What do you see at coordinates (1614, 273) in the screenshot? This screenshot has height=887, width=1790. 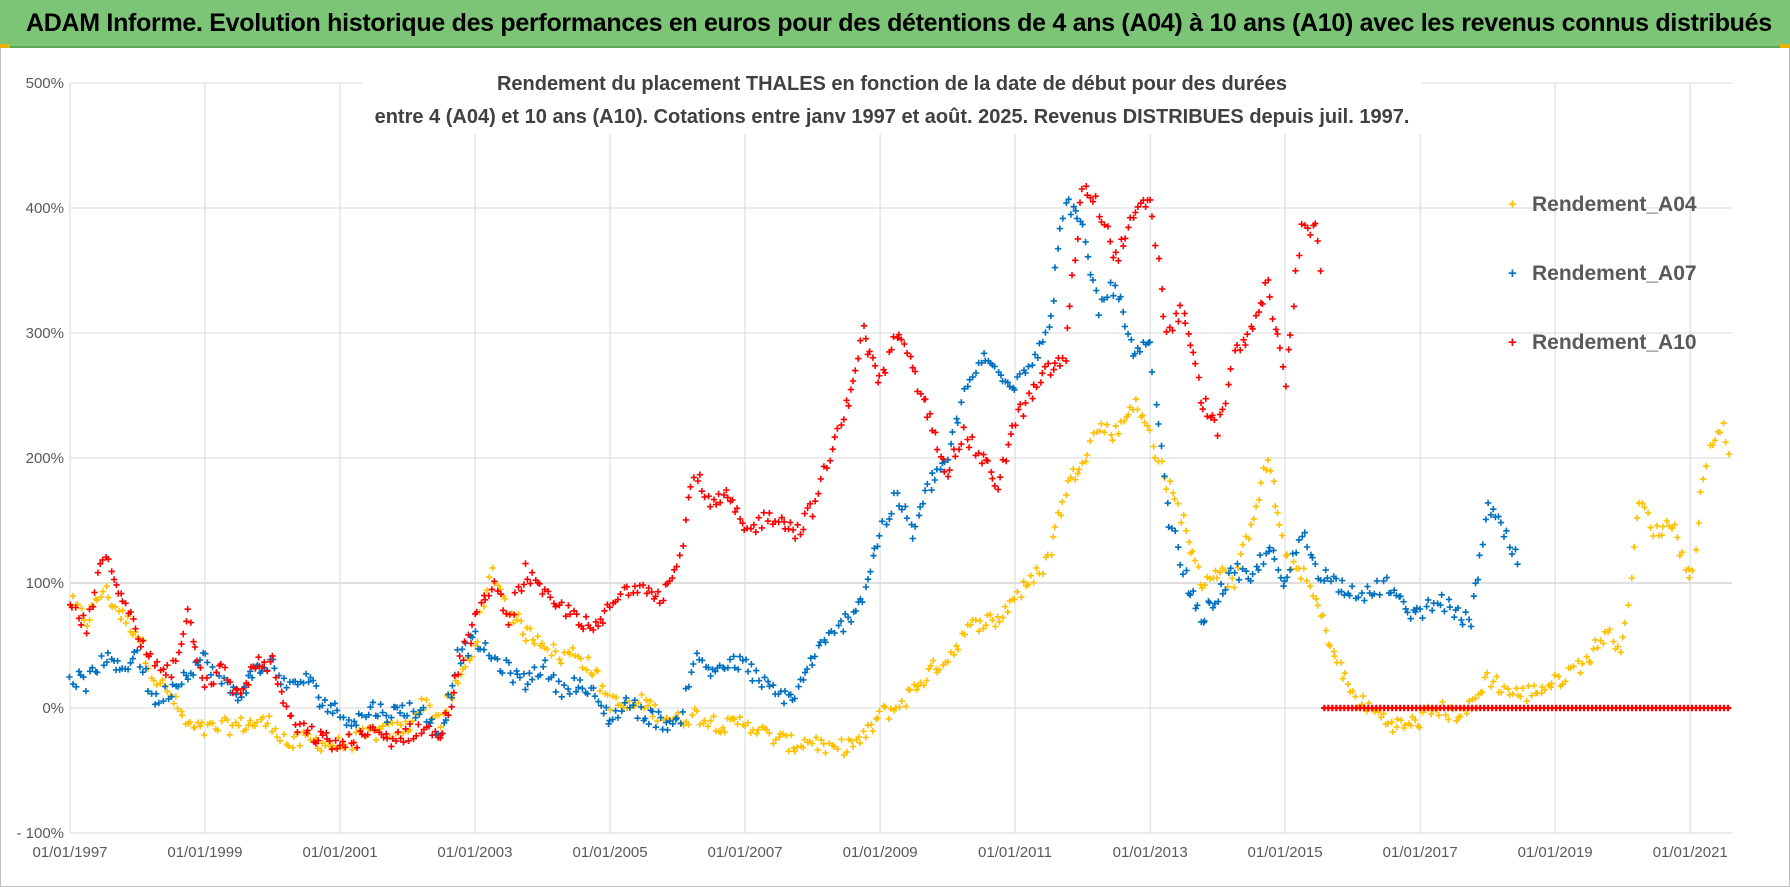 I see `legend-label-a07: Rendement_A07` at bounding box center [1614, 273].